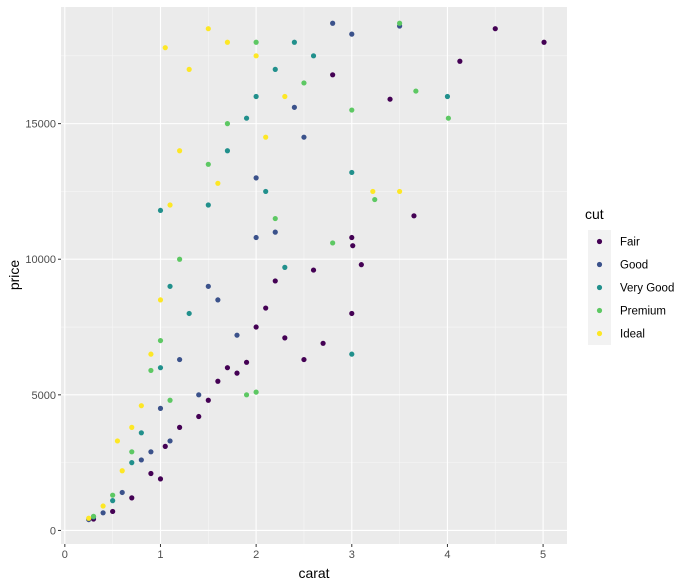  I want to click on x-axis-tick-labels: 0 1 2 3 4 5, so click(304, 555).